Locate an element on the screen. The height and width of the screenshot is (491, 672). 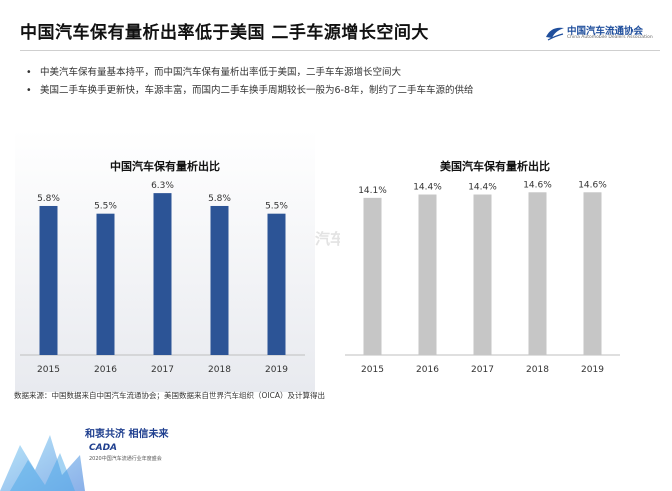
association-logo-icon is located at coordinates (555, 34).